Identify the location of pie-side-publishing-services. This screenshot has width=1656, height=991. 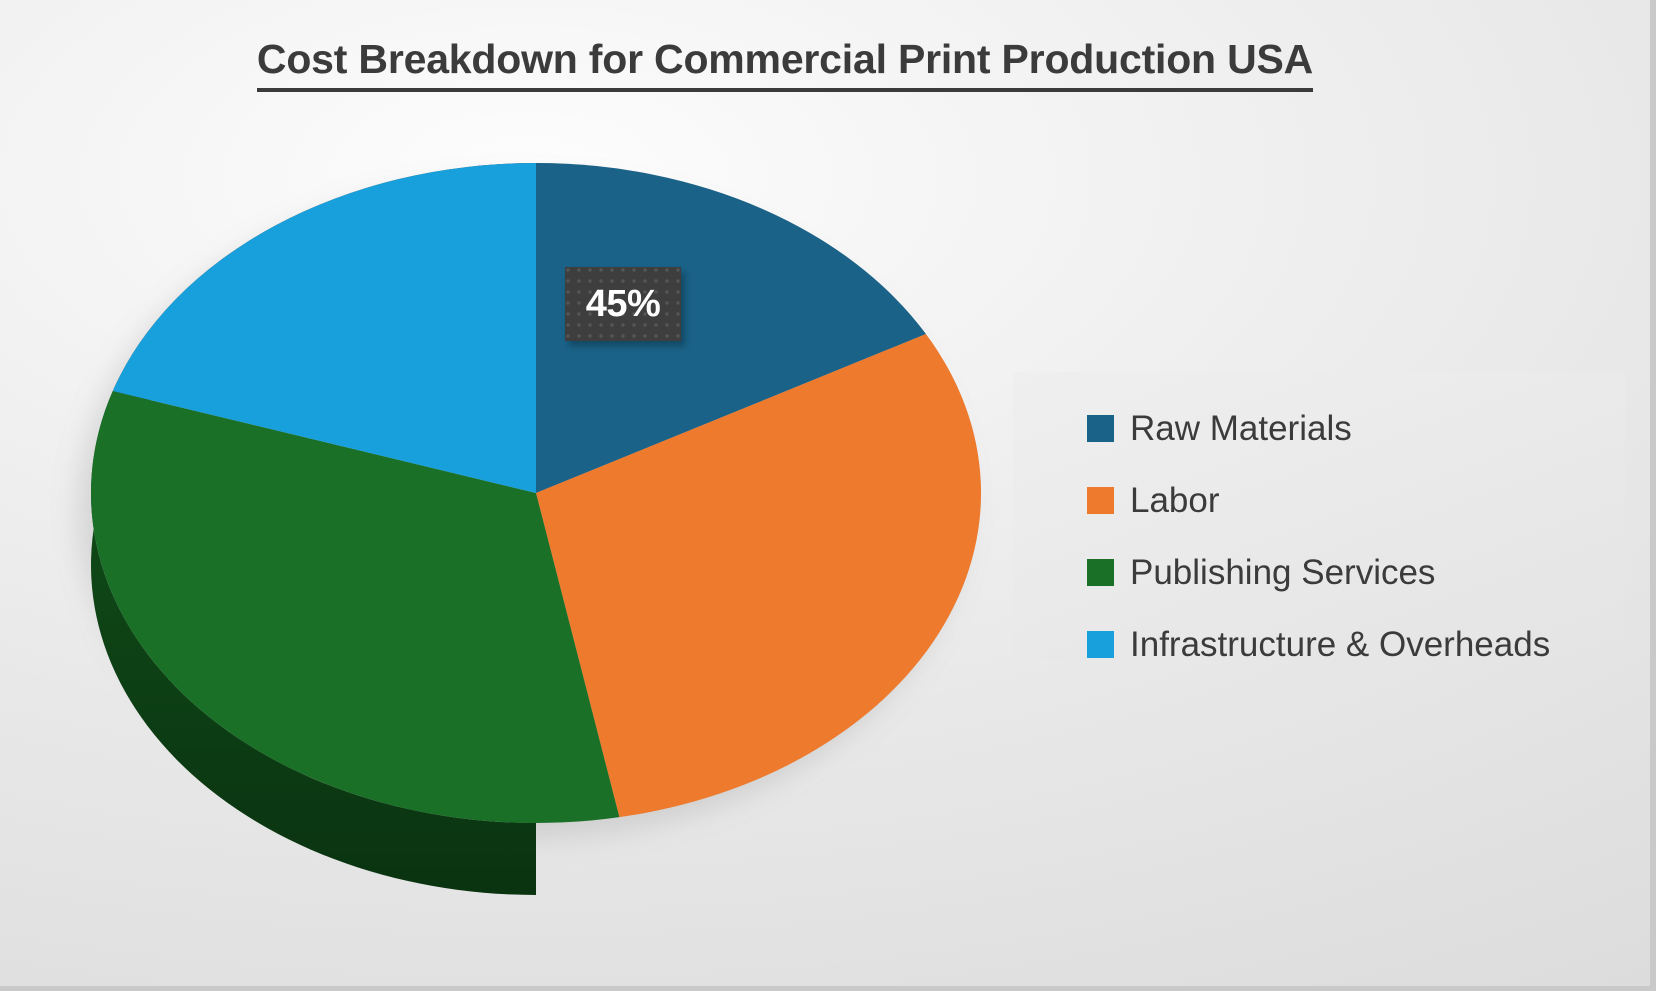
(313, 643).